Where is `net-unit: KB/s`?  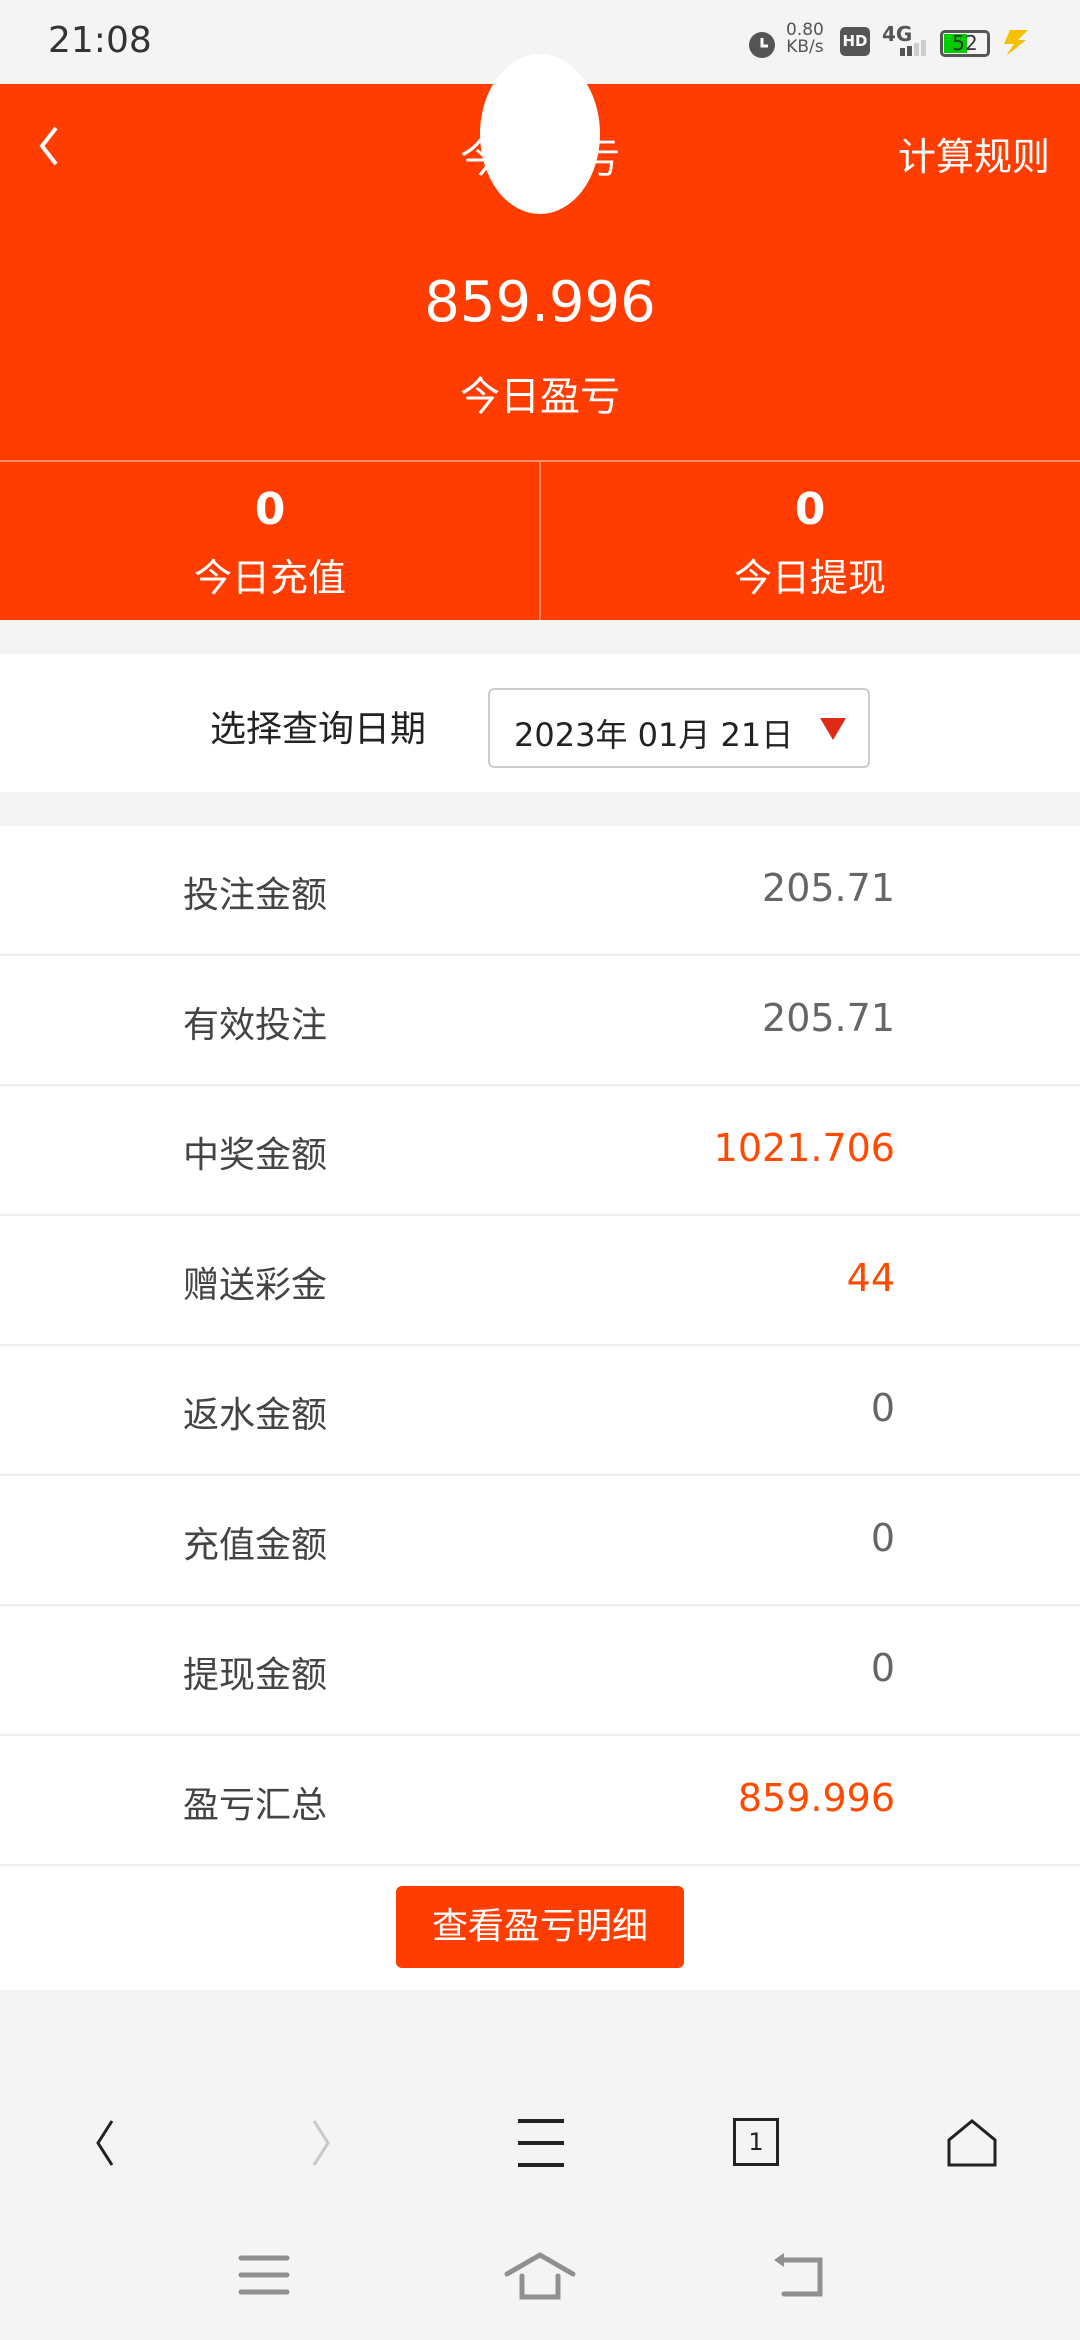 net-unit: KB/s is located at coordinates (805, 47).